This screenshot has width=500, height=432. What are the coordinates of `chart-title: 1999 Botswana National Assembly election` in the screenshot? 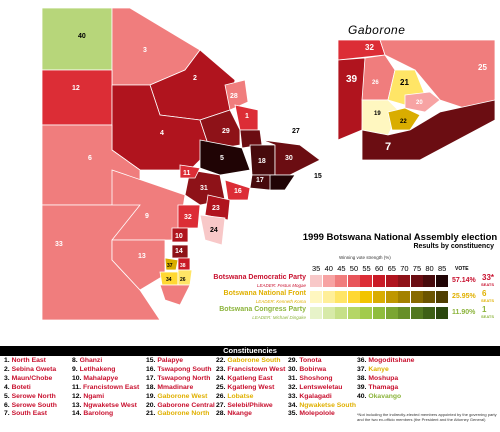 It's located at (400, 237).